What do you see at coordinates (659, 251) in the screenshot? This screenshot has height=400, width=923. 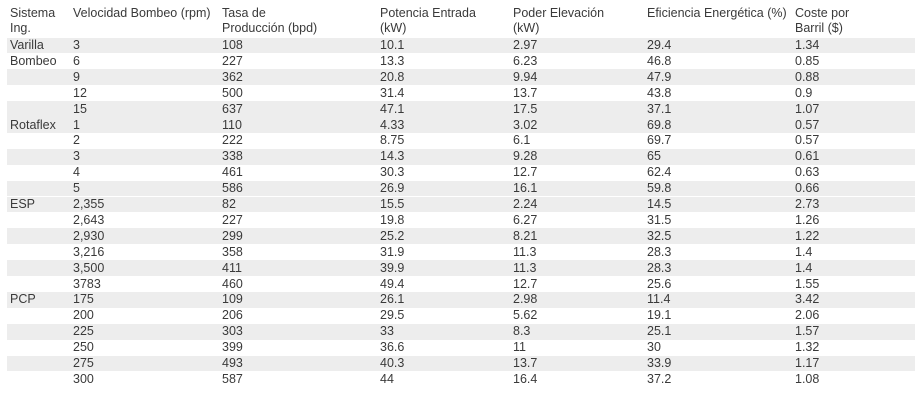 I see `table-cell: 28.3` at bounding box center [659, 251].